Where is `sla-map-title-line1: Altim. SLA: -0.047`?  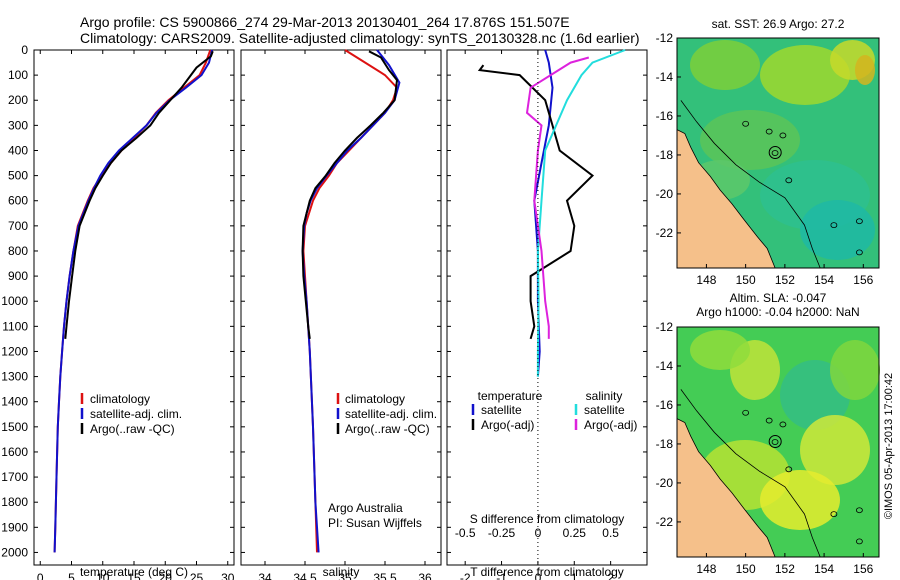
sla-map-title-line1: Altim. SLA: -0.047 is located at coordinates (778, 298).